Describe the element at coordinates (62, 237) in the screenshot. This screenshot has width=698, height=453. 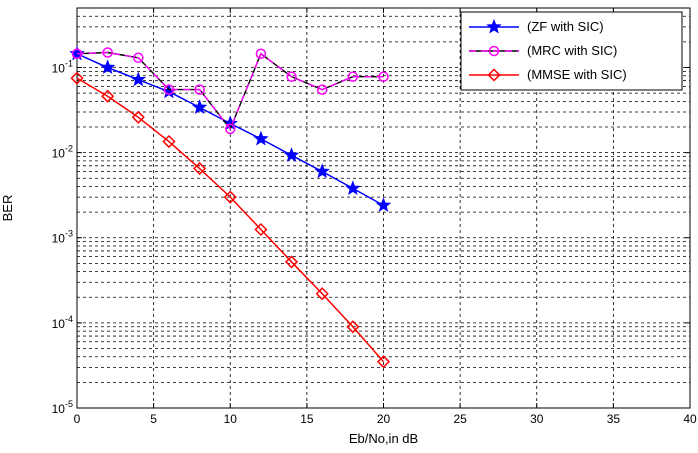
I see `y-tick-label: 10⁻³` at that location.